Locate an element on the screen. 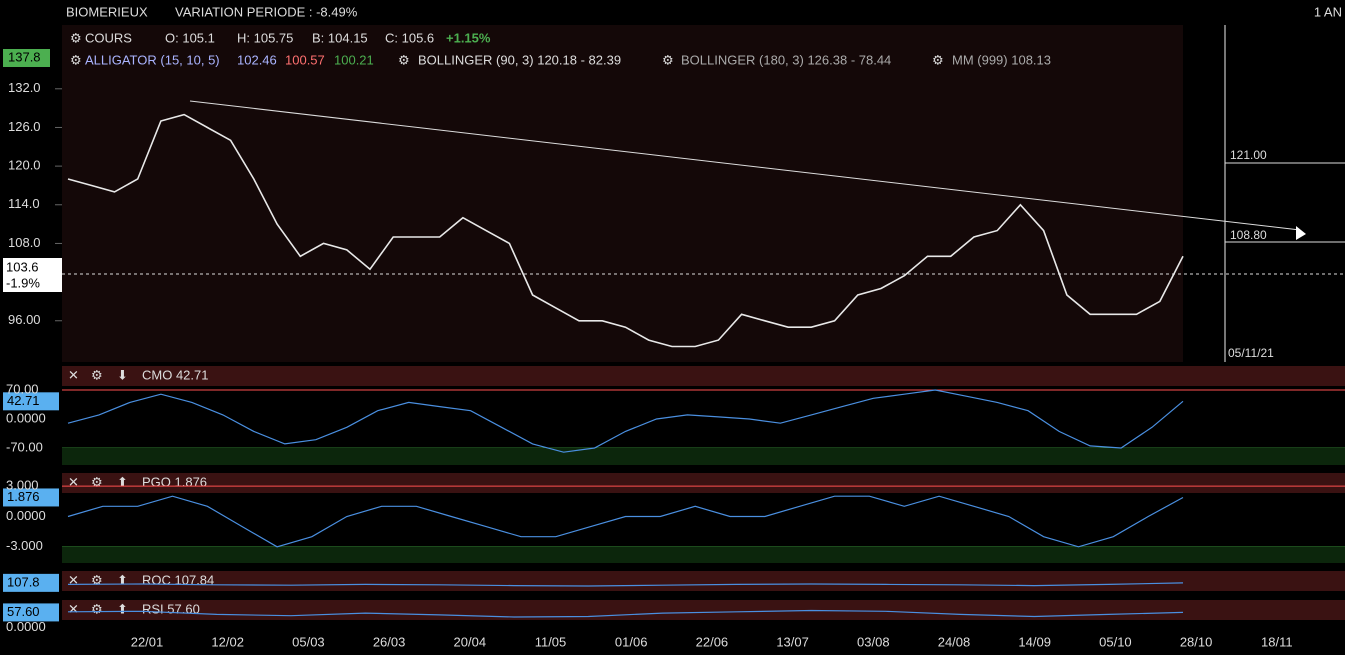 Image resolution: width=1345 pixels, height=655 pixels. change: +1.15% is located at coordinates (468, 37).